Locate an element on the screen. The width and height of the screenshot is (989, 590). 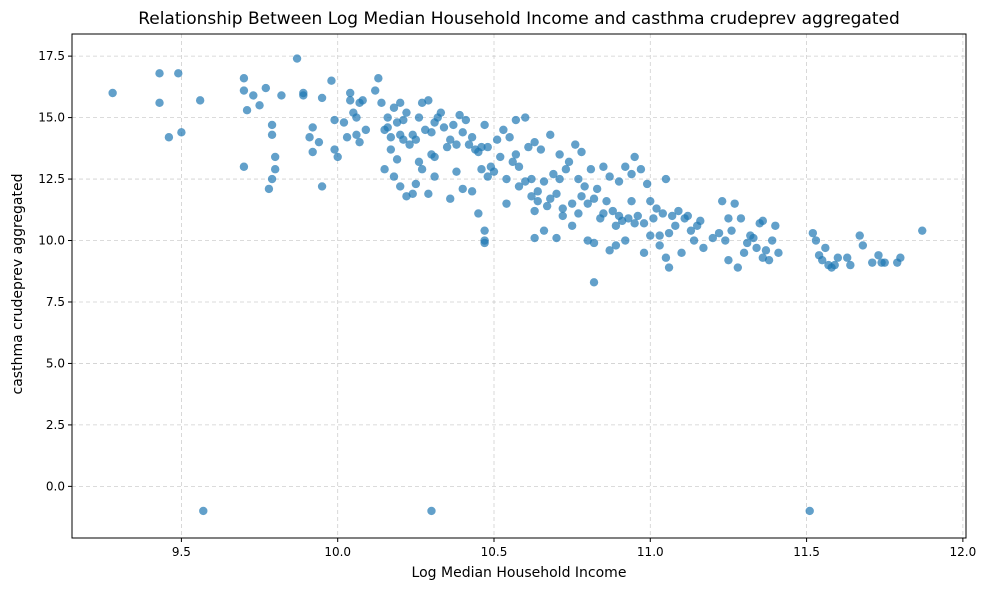
x-tick-label: 10.0 is located at coordinates (337, 552).